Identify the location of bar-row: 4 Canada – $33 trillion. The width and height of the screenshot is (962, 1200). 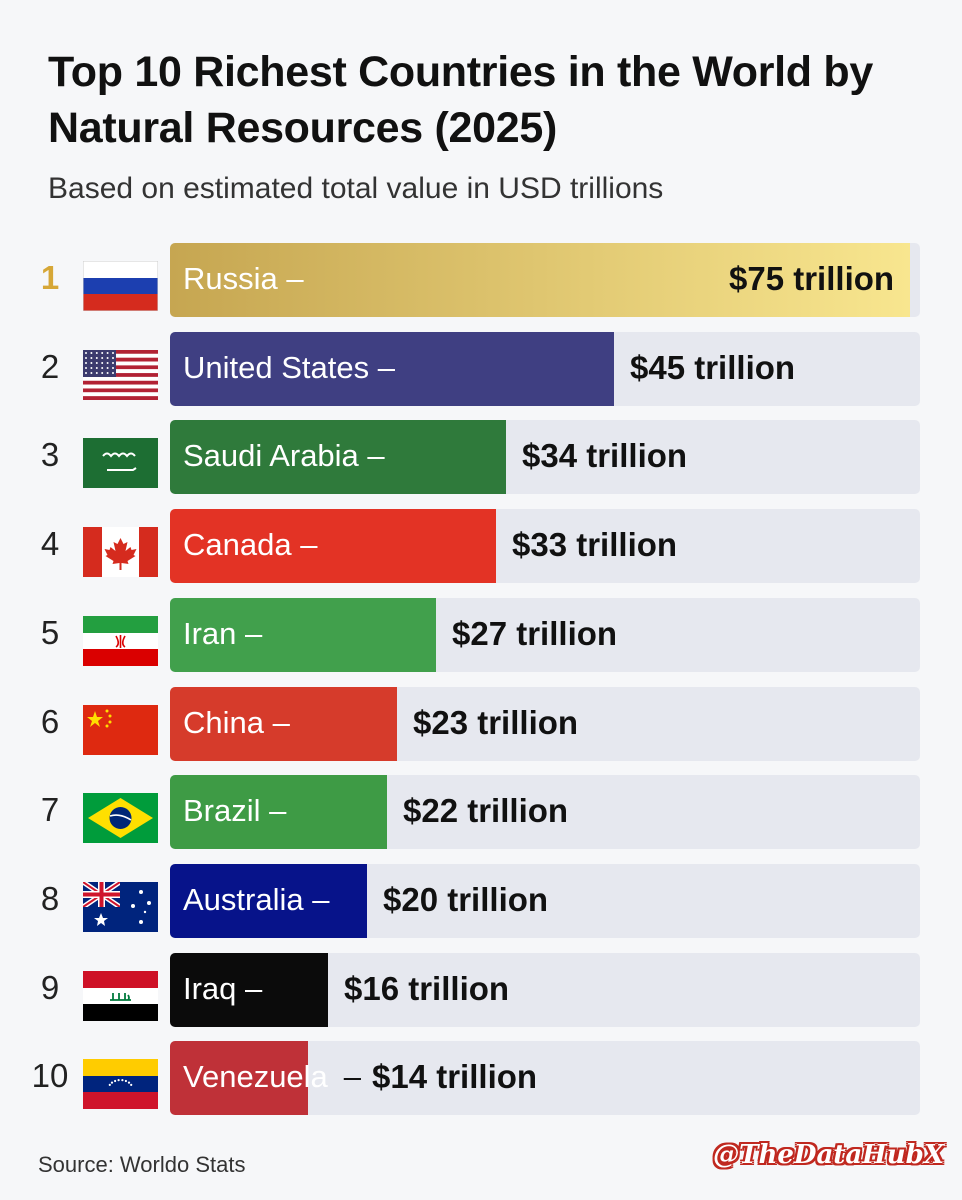
(481, 546).